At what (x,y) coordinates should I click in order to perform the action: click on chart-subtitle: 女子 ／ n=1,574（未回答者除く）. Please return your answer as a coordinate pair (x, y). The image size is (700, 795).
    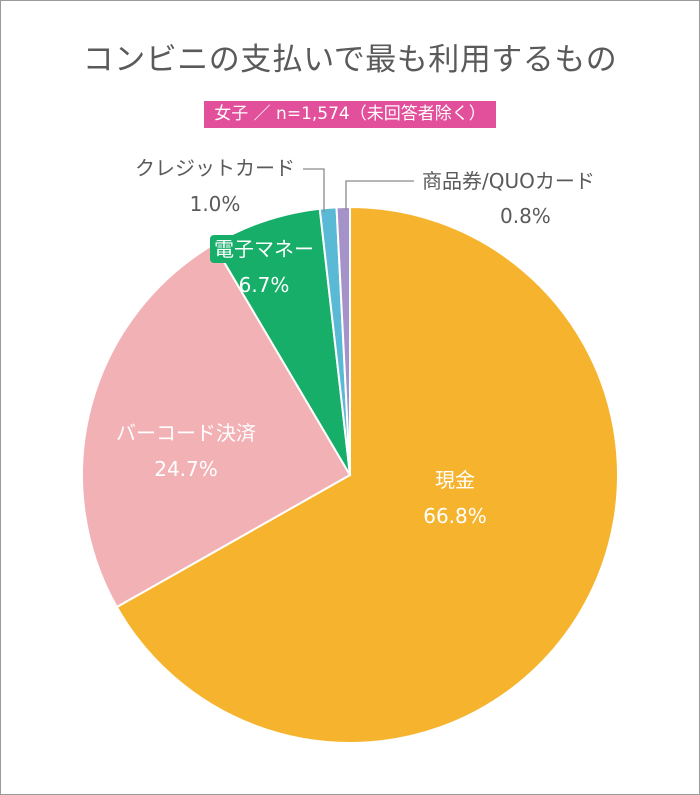
    Looking at the image, I should click on (350, 114).